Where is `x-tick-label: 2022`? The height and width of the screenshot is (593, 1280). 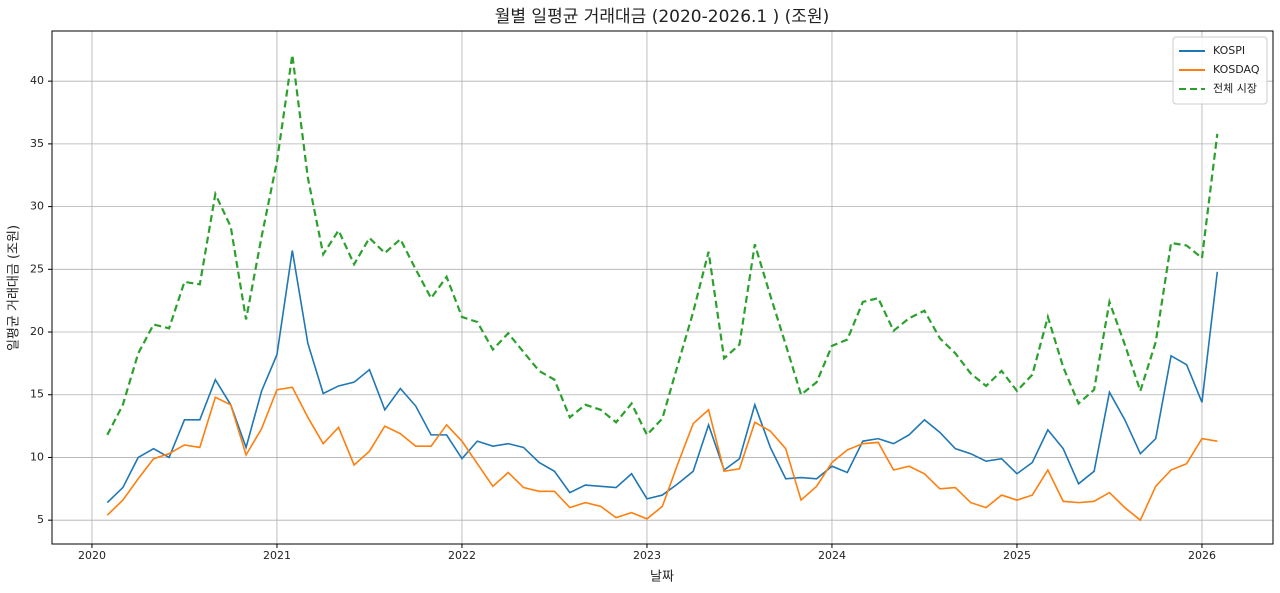
x-tick-label: 2022 is located at coordinates (462, 555).